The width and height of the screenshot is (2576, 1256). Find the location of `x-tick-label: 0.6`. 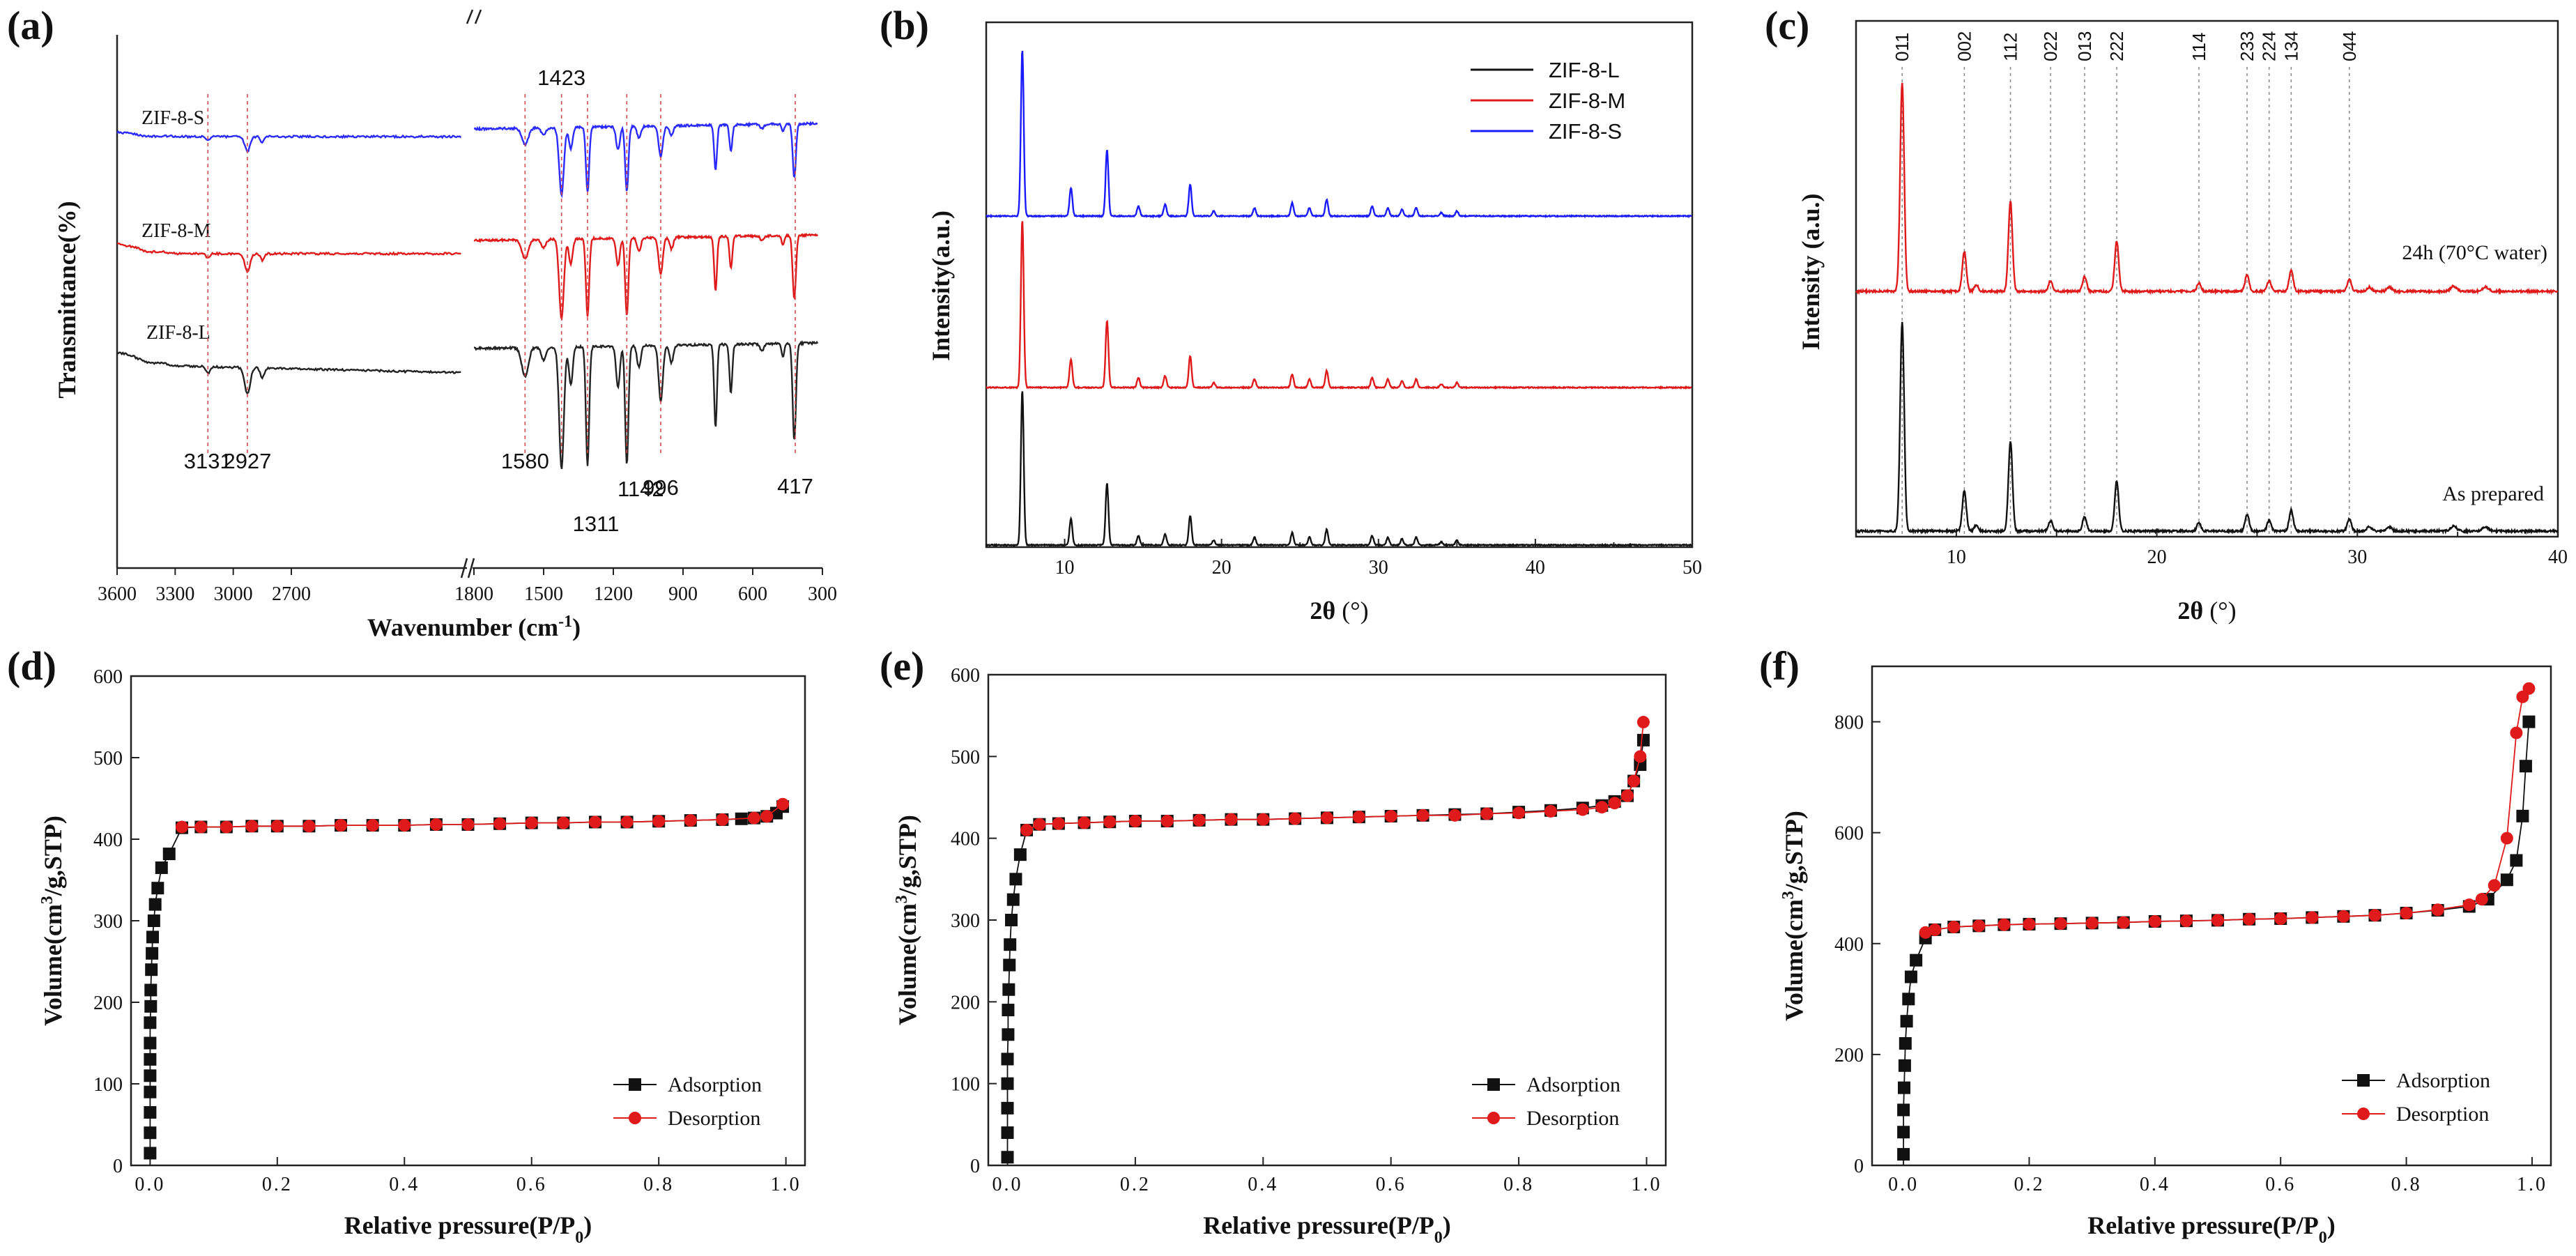

x-tick-label: 0.6 is located at coordinates (1391, 1184).